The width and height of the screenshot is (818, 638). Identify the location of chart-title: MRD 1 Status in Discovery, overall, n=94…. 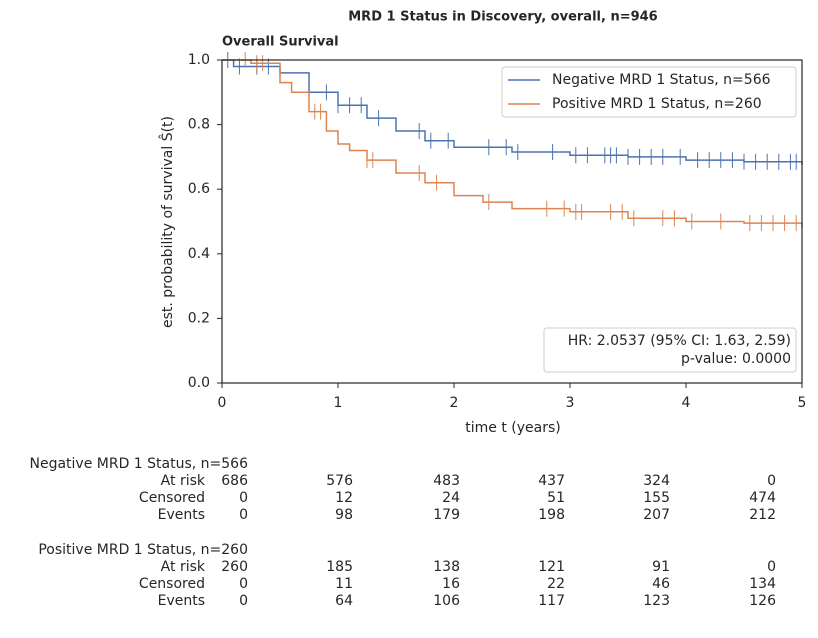
(502, 17).